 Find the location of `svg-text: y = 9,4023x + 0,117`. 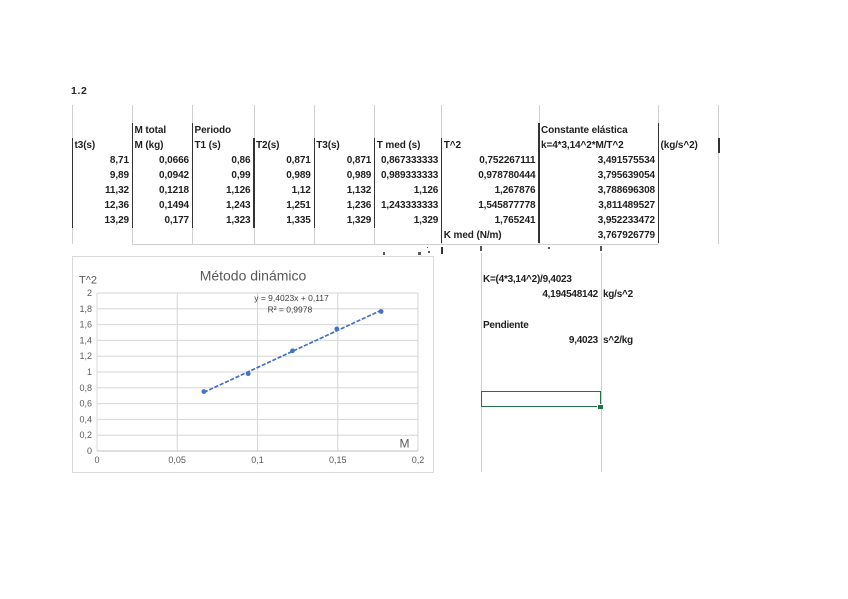

svg-text: y = 9,4023x + 0,117 is located at coordinates (291, 298).